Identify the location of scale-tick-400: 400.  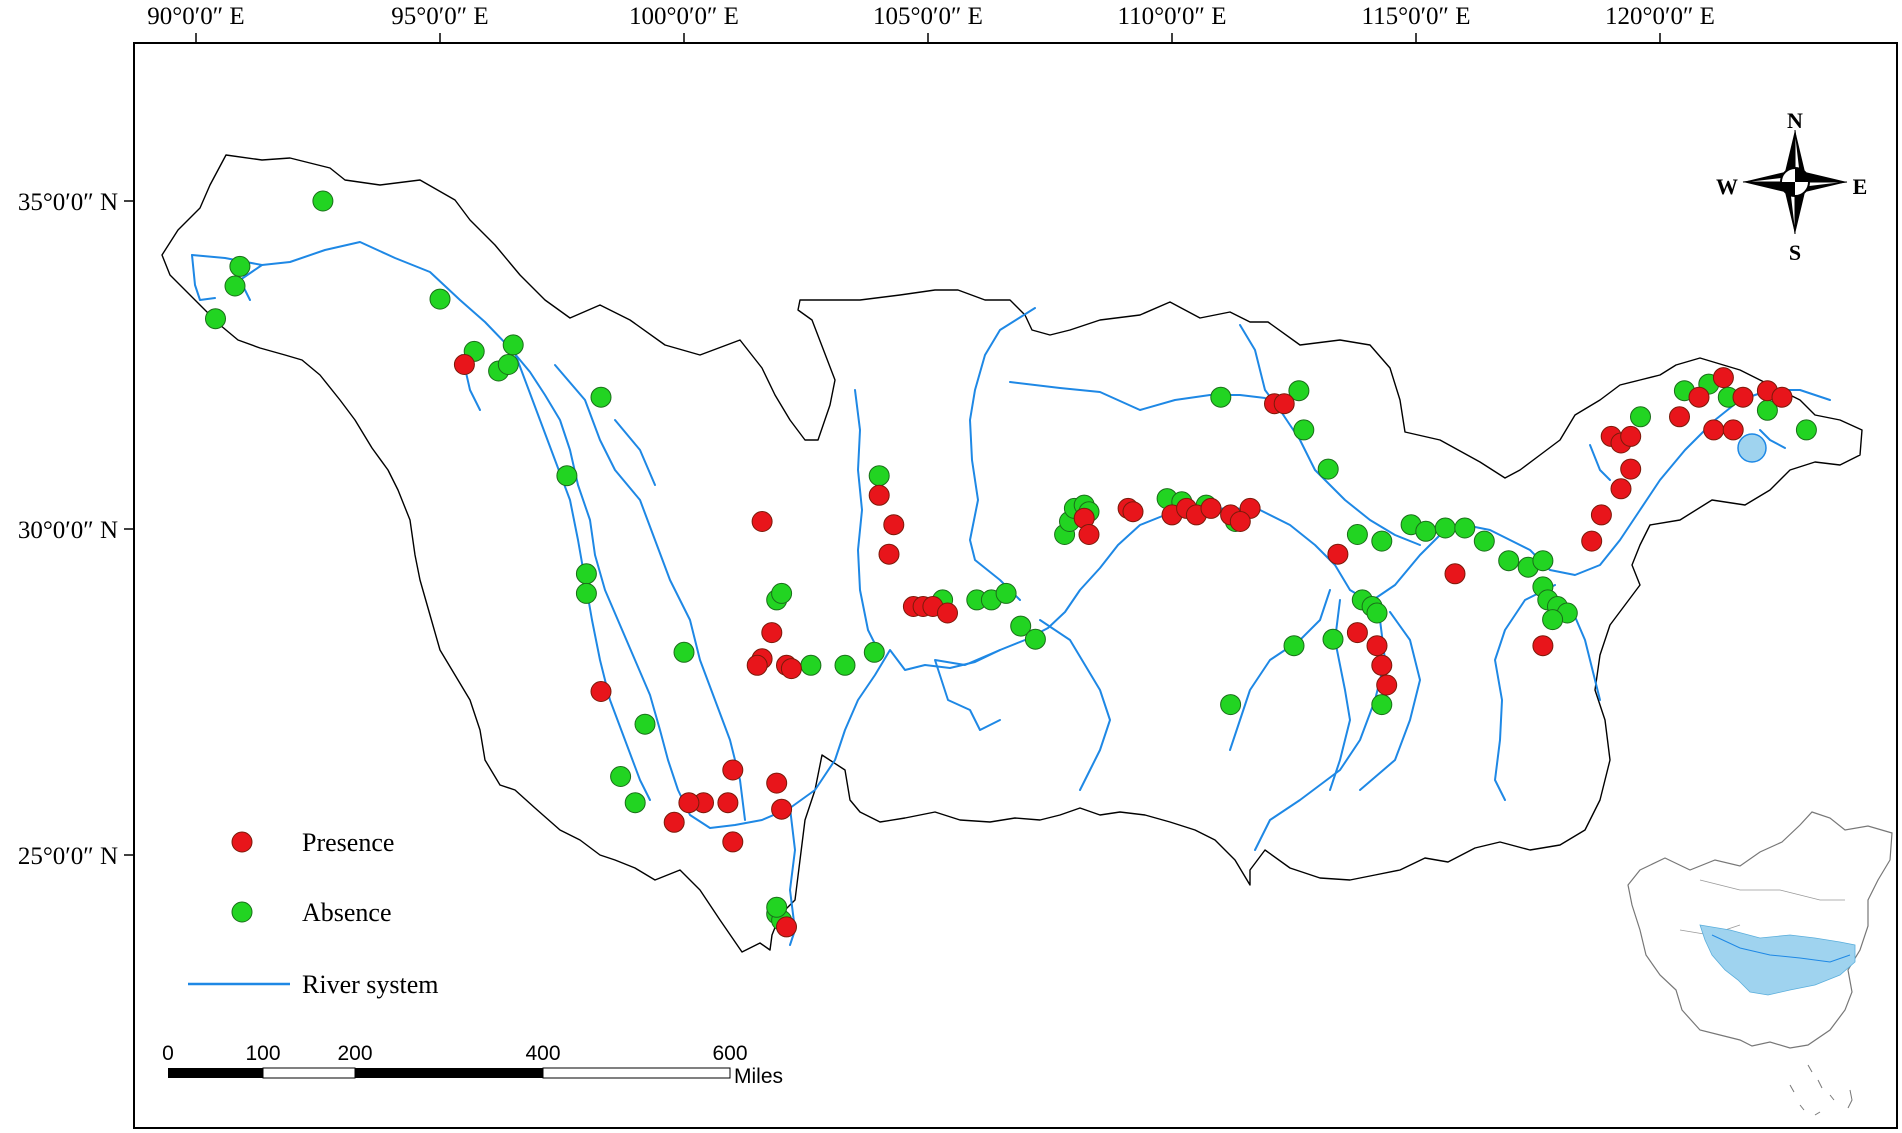
(542, 1053).